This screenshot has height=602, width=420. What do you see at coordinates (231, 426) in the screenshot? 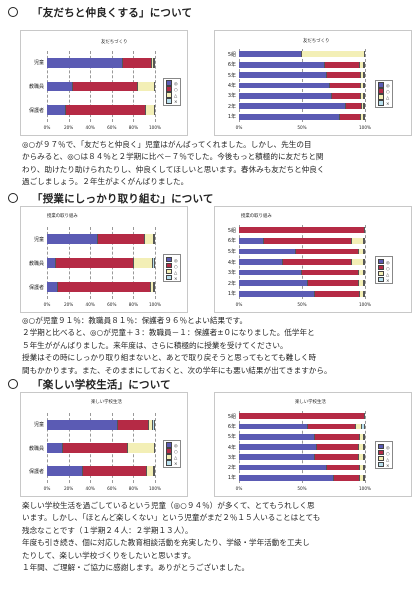
I see `chart-category-label: 6年` at bounding box center [231, 426].